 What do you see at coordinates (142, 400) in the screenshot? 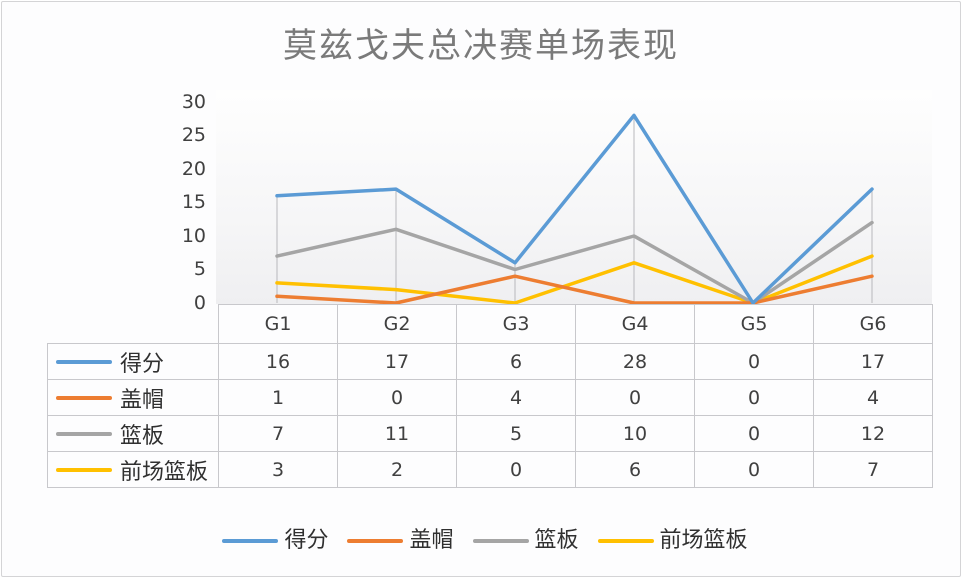
I see `row-label-text: 盖帽` at bounding box center [142, 400].